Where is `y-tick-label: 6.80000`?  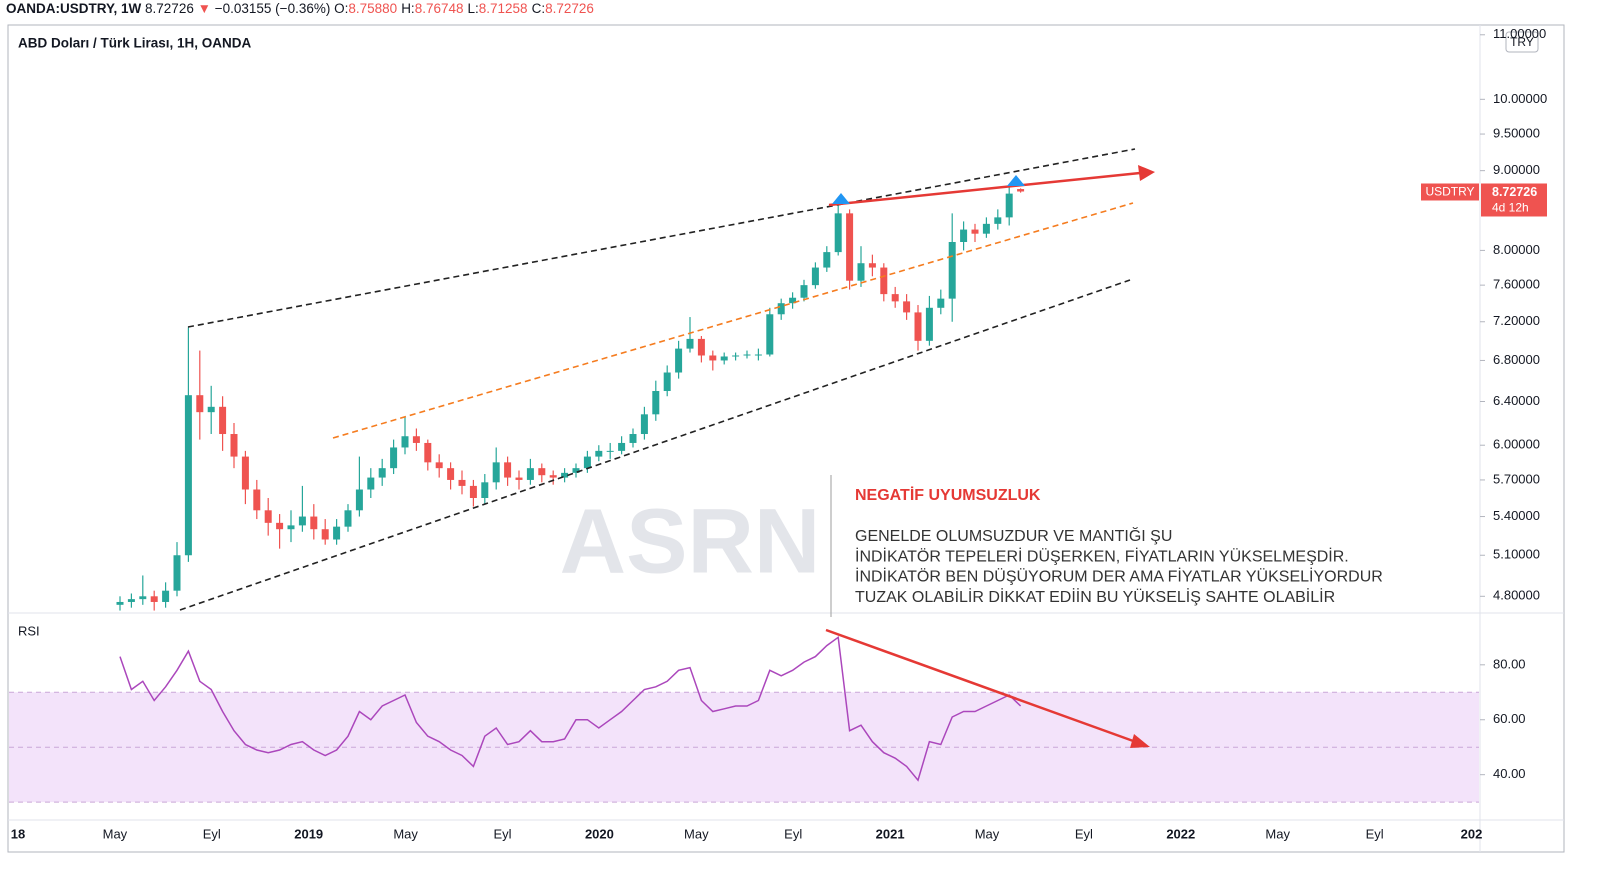 y-tick-label: 6.80000 is located at coordinates (1516, 359).